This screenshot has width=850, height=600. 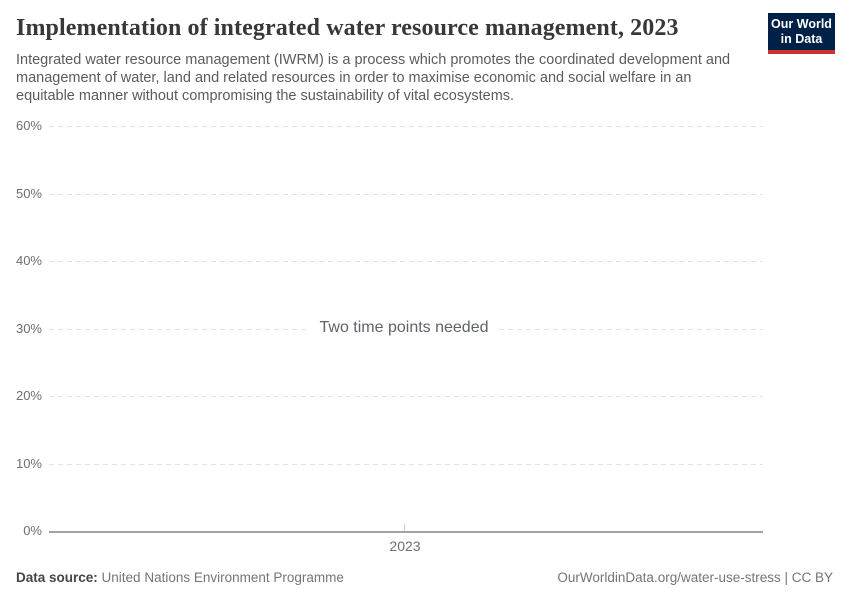 What do you see at coordinates (28, 463) in the screenshot?
I see `y-axis-tick-label: 10%` at bounding box center [28, 463].